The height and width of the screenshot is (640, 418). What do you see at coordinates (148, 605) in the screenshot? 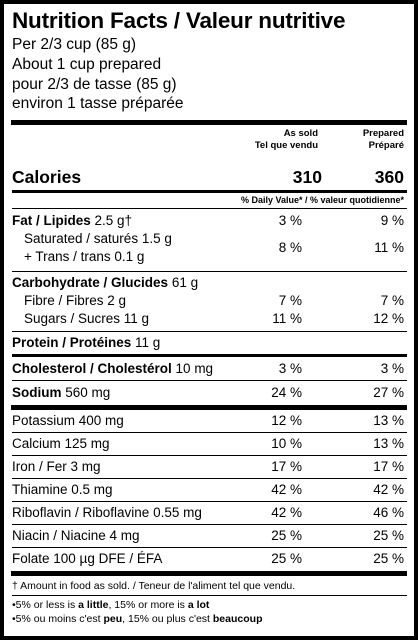
I see `footnote-text: , 15% or more is` at bounding box center [148, 605].